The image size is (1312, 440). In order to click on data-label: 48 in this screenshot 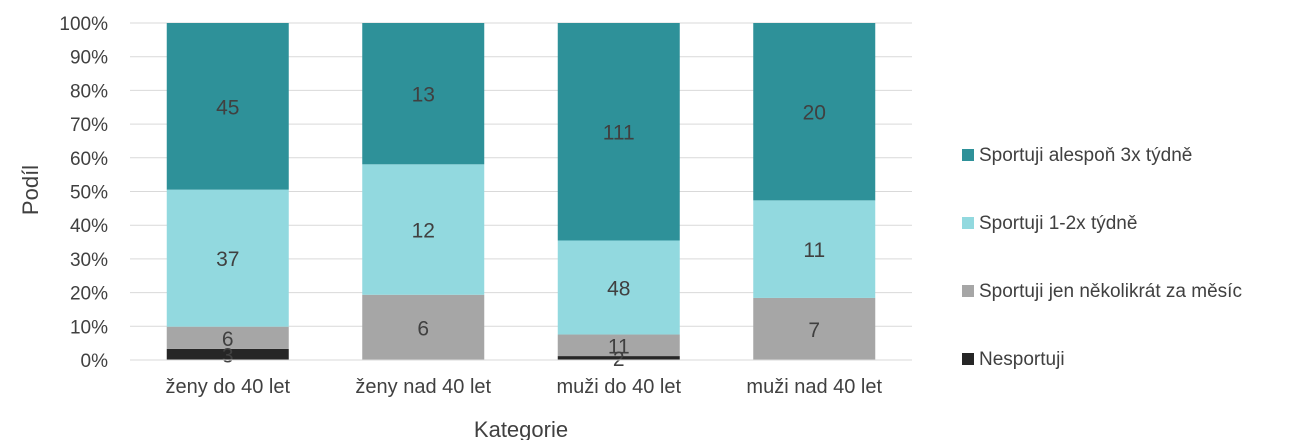, I will do `click(618, 289)`.